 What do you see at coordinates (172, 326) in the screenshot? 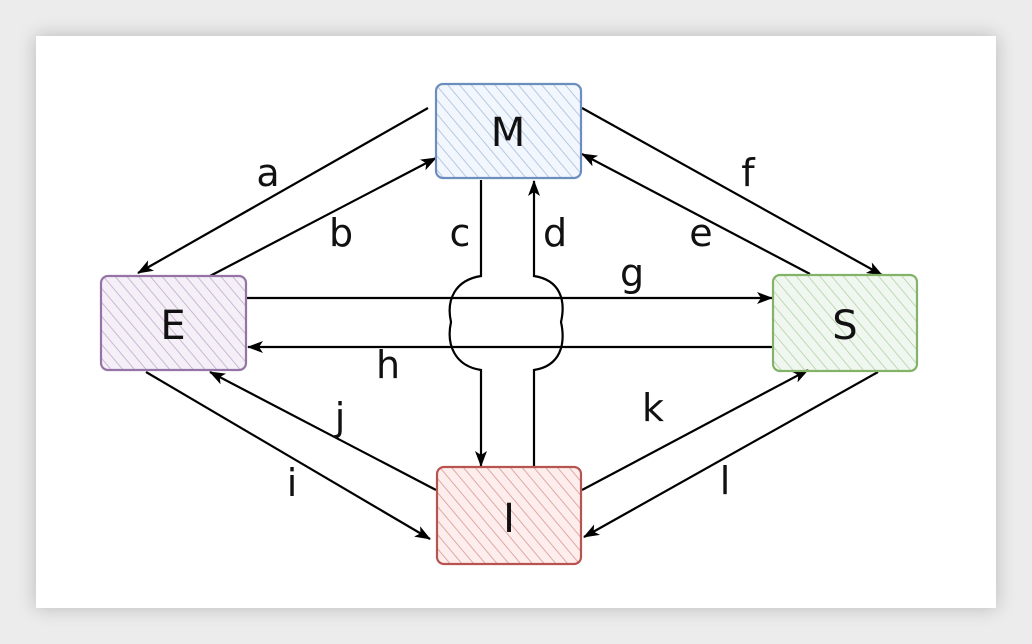
I see `node-label-E: E` at bounding box center [172, 326].